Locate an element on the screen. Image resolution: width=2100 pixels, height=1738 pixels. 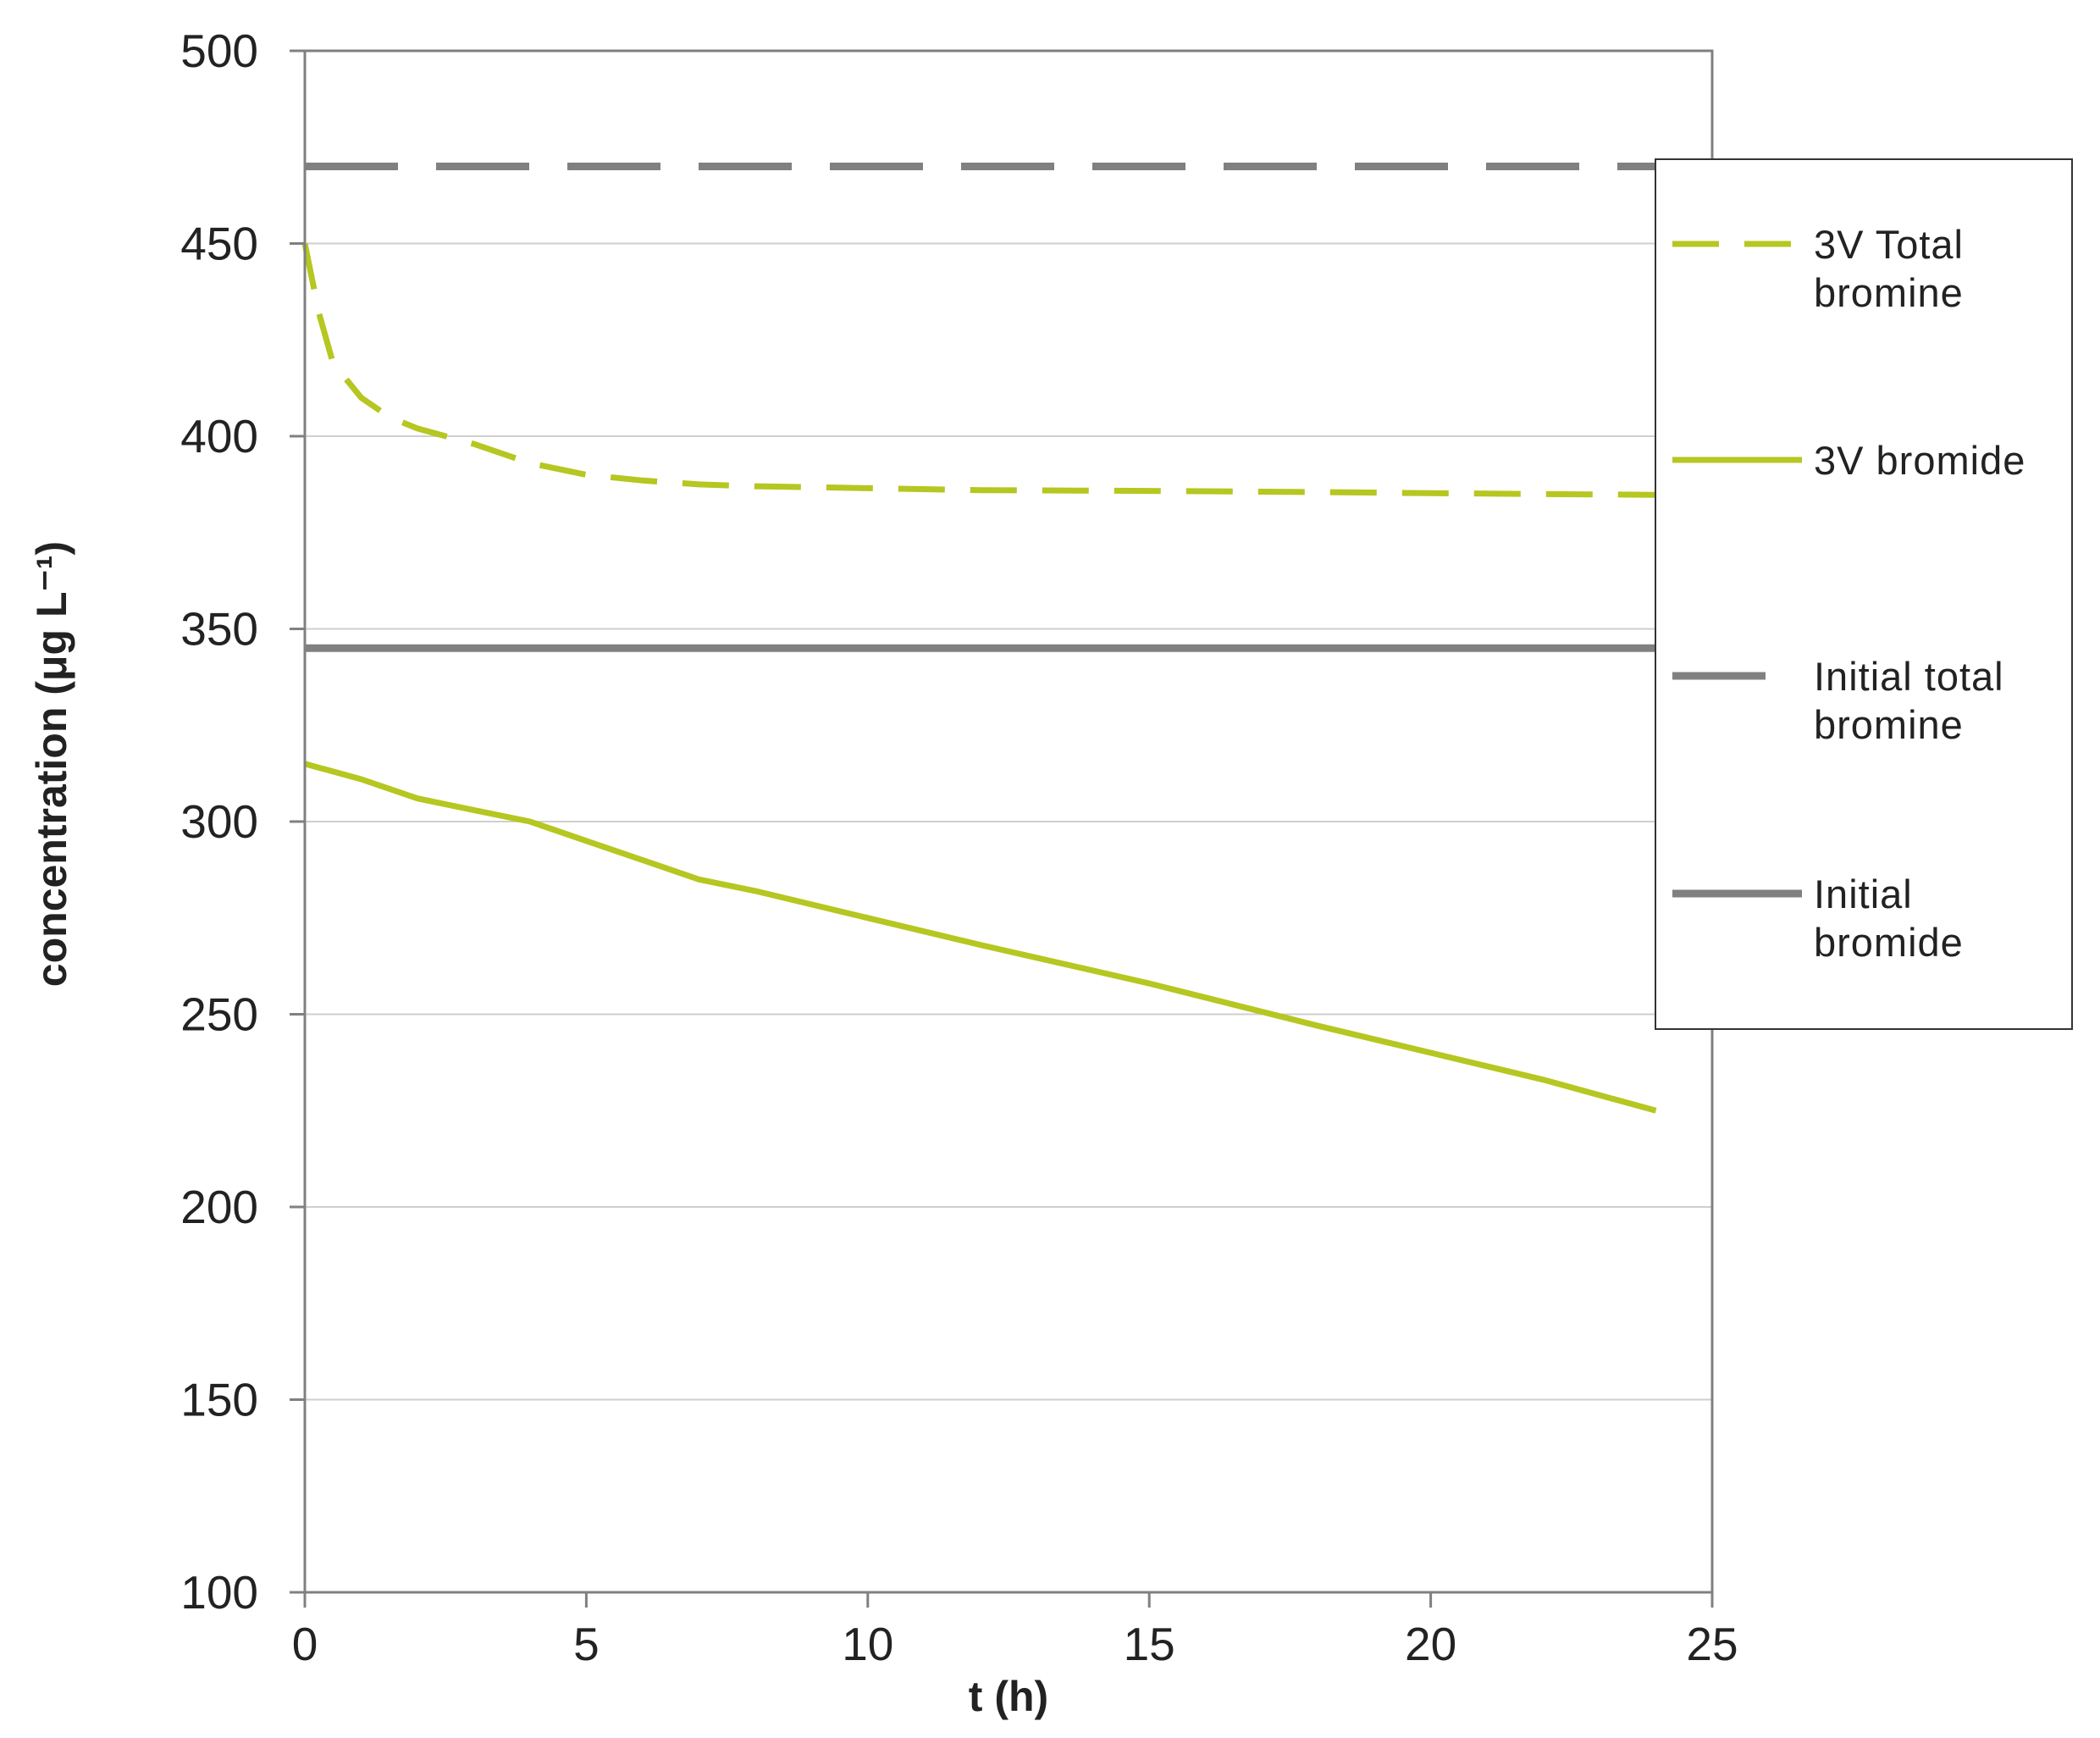
y-tick-label: 100 is located at coordinates (219, 1592).